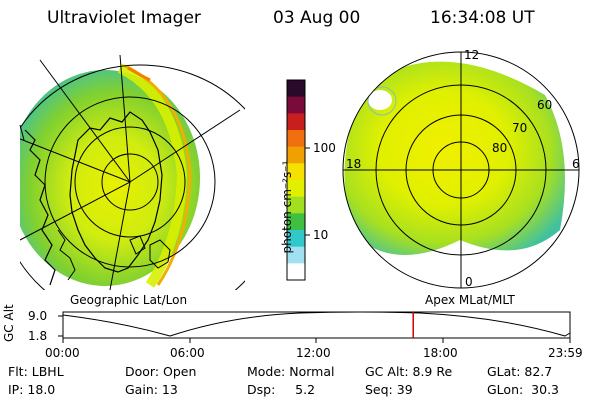 The height and width of the screenshot is (400, 600). I want to click on colorbar-unit-label: photon cm⁻²s⁻¹, so click(287, 207).